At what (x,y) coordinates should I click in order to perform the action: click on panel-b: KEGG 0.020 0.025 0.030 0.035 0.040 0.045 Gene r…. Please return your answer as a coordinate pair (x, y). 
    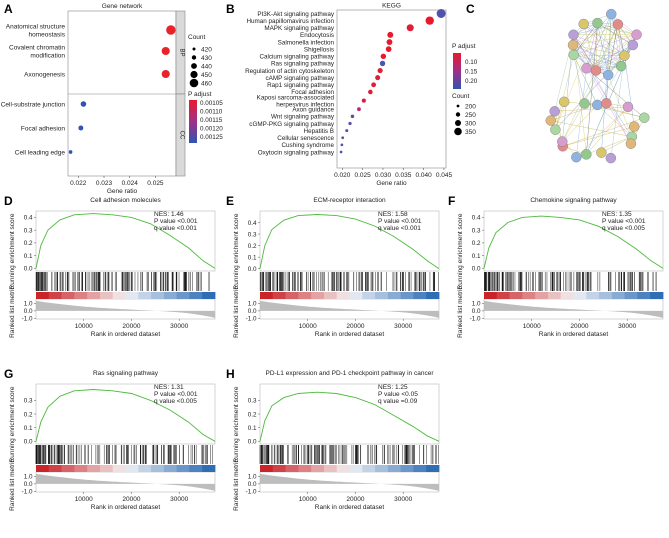
    Looking at the image, I should click on (361, 95).